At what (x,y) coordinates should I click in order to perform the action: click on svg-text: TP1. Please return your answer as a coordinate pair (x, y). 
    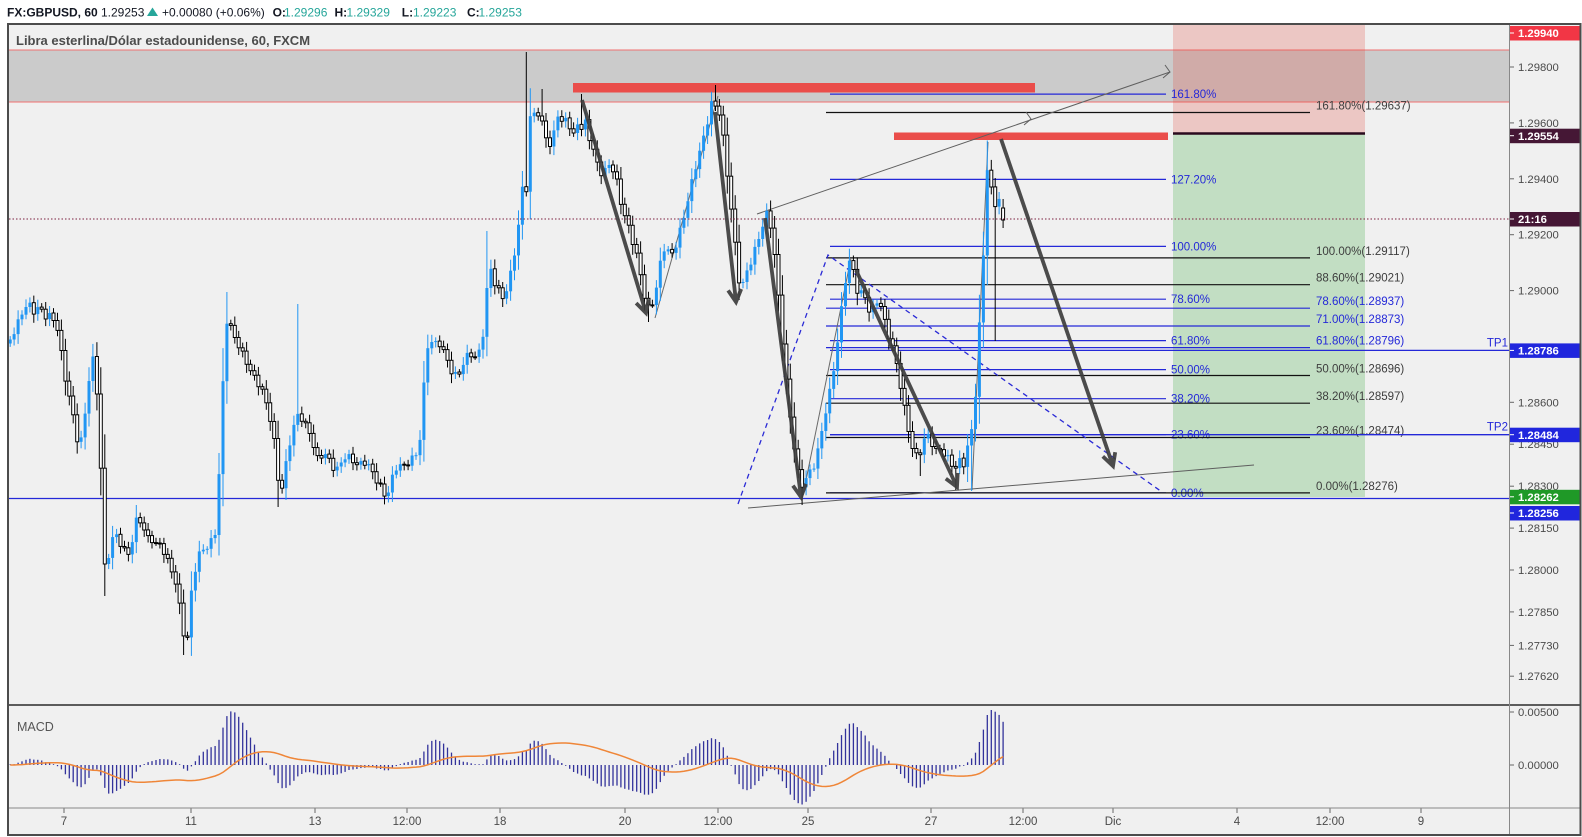
    Looking at the image, I should click on (1497, 343).